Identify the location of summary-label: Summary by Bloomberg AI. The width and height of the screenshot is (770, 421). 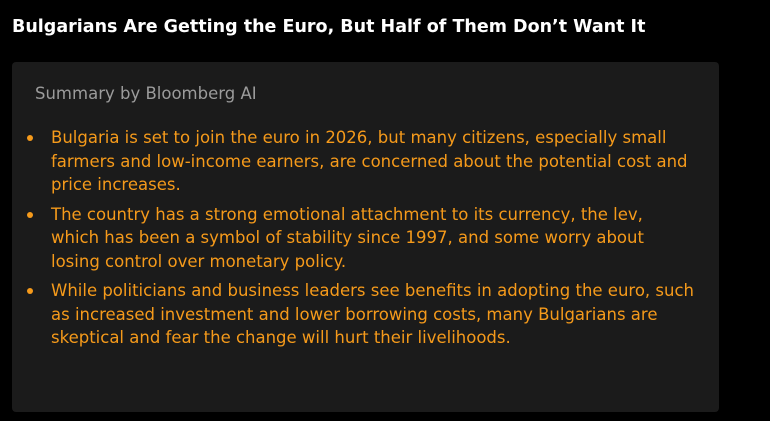
(146, 93).